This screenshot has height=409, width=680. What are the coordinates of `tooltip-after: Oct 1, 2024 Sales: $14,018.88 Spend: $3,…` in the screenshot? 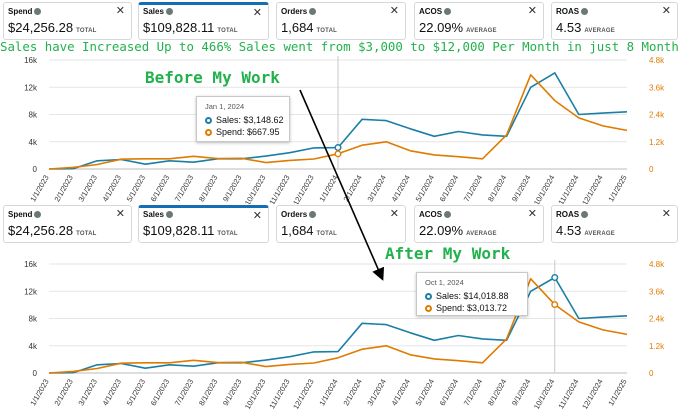 It's located at (472, 294).